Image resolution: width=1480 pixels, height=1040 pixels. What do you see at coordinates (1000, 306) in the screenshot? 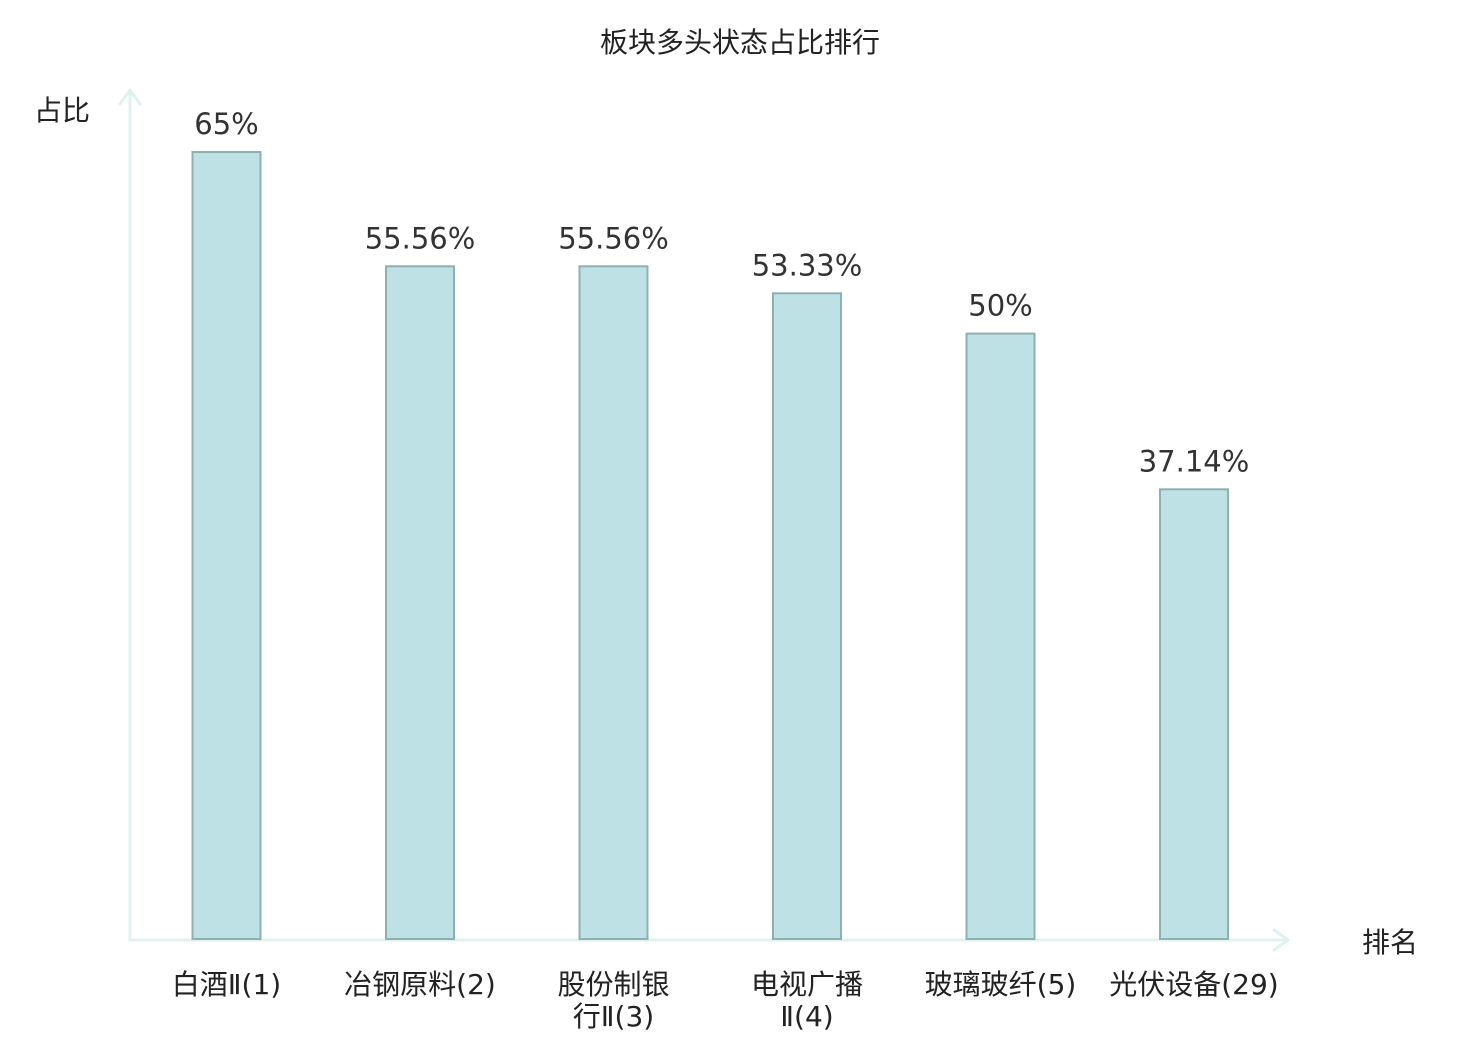
I see `bar-value-label: 50%` at bounding box center [1000, 306].